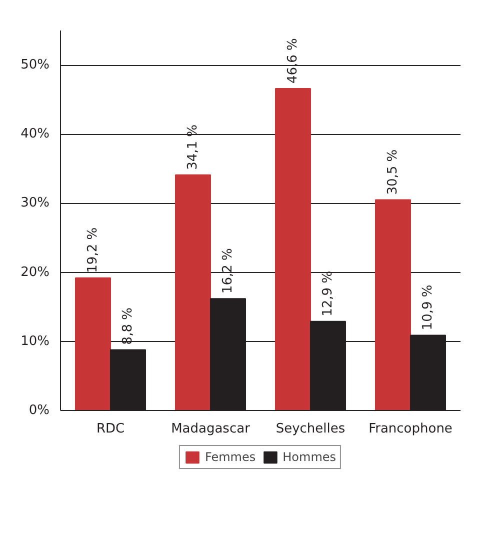 This screenshot has height=546, width=483. I want to click on data-label: 30,5 %, so click(393, 172).